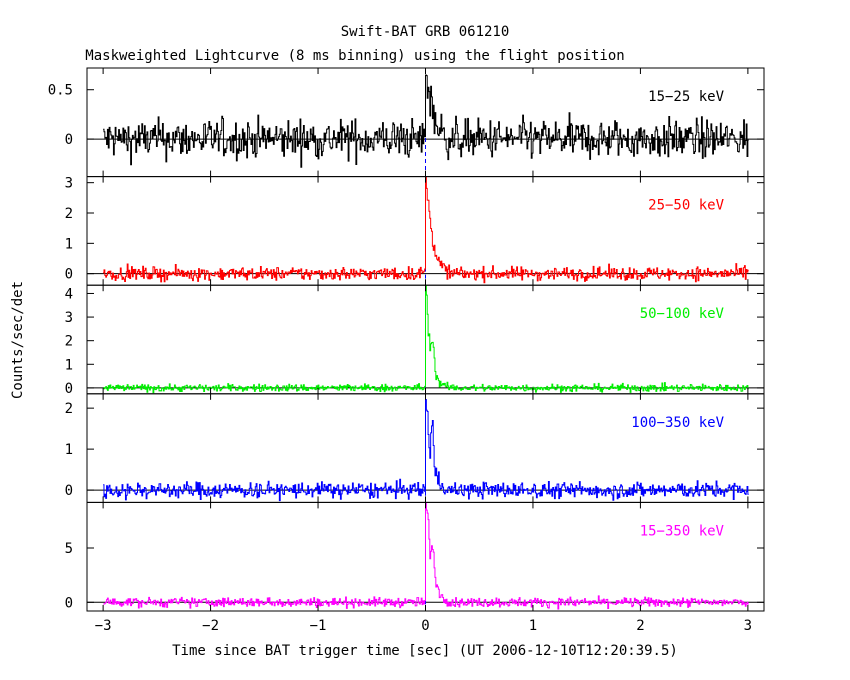 The image size is (850, 680). I want to click on band-label: 15−25 keV, so click(686, 97).